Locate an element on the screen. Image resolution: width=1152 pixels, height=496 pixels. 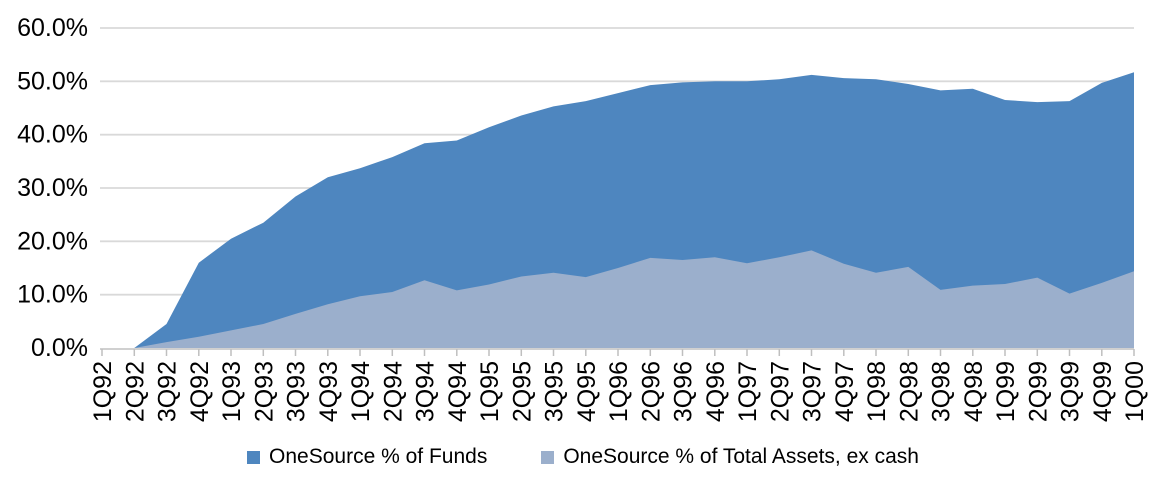
x-axis-label: 1Q98 is located at coordinates (877, 391).